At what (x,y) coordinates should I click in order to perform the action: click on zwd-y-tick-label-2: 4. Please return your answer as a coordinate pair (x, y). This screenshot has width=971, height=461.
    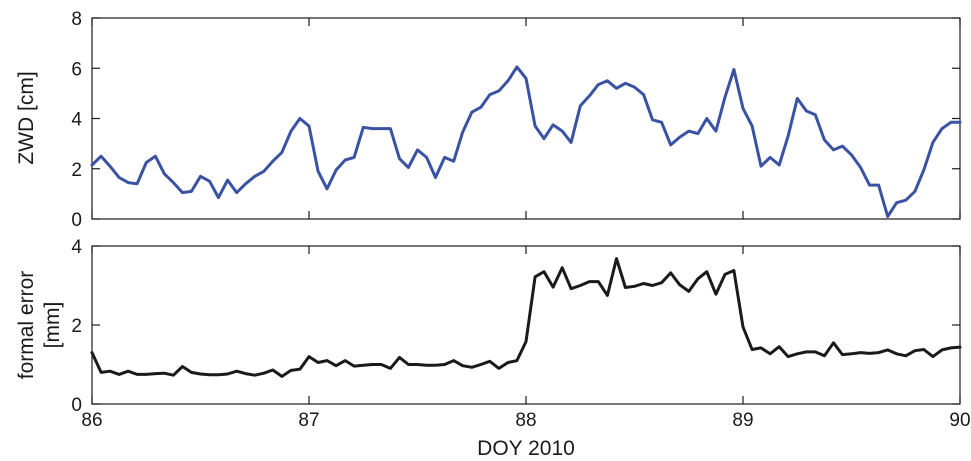
    Looking at the image, I should click on (76, 120).